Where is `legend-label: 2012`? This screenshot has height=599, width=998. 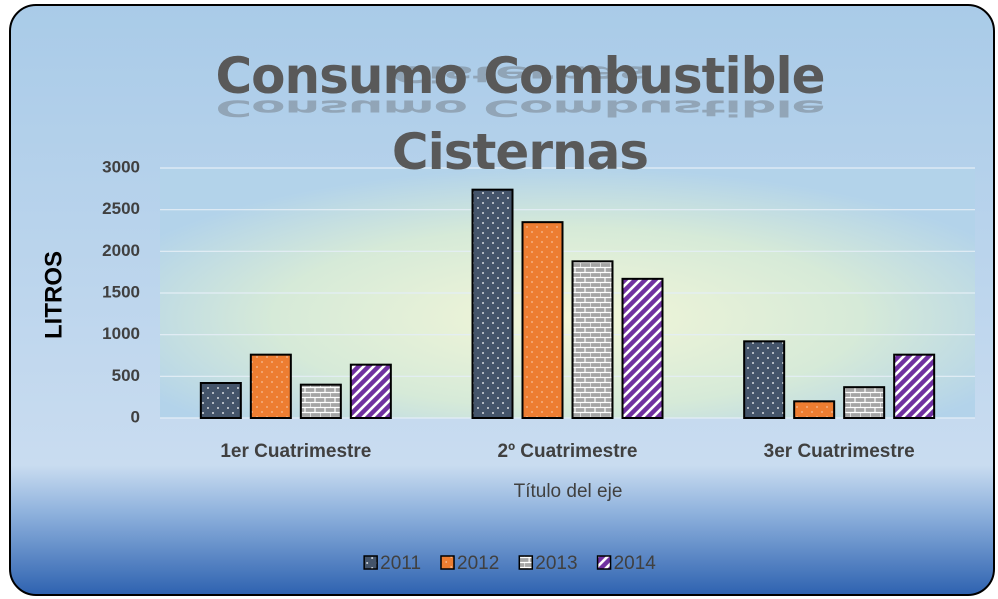 legend-label: 2012 is located at coordinates (478, 563).